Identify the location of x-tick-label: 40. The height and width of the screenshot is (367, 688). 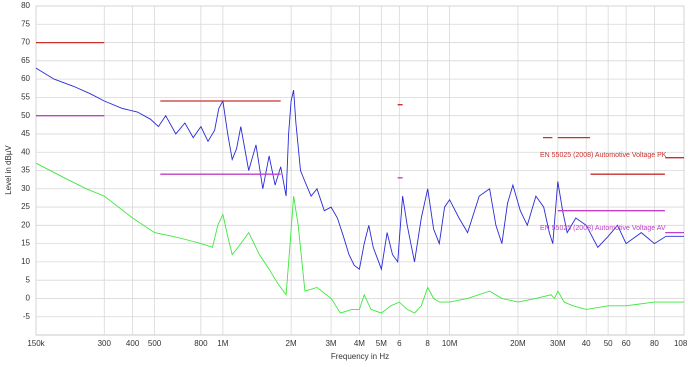
(586, 343).